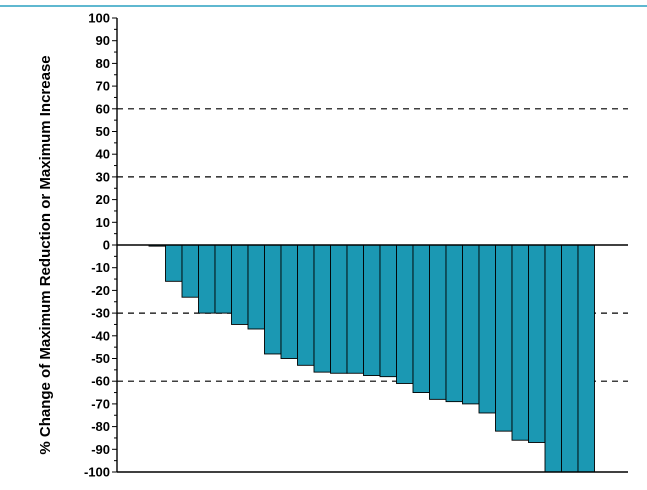 This screenshot has height=490, width=647. What do you see at coordinates (100, 267) in the screenshot?
I see `y-tick-label: -10` at bounding box center [100, 267].